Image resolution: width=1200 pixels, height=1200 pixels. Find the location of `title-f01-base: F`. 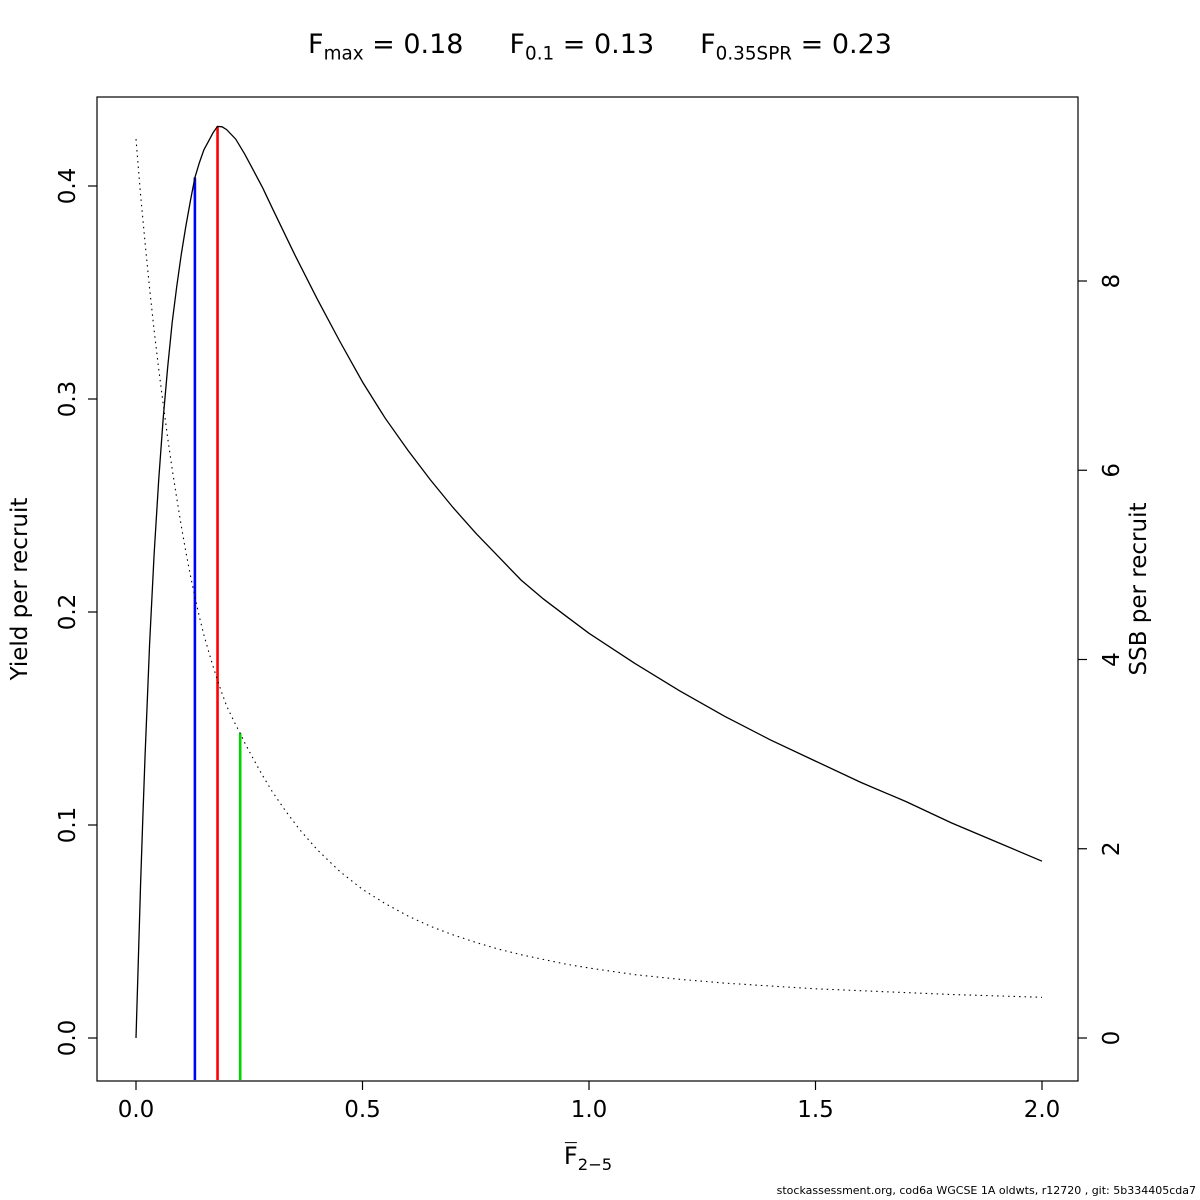

title-f01-base: F is located at coordinates (517, 44).